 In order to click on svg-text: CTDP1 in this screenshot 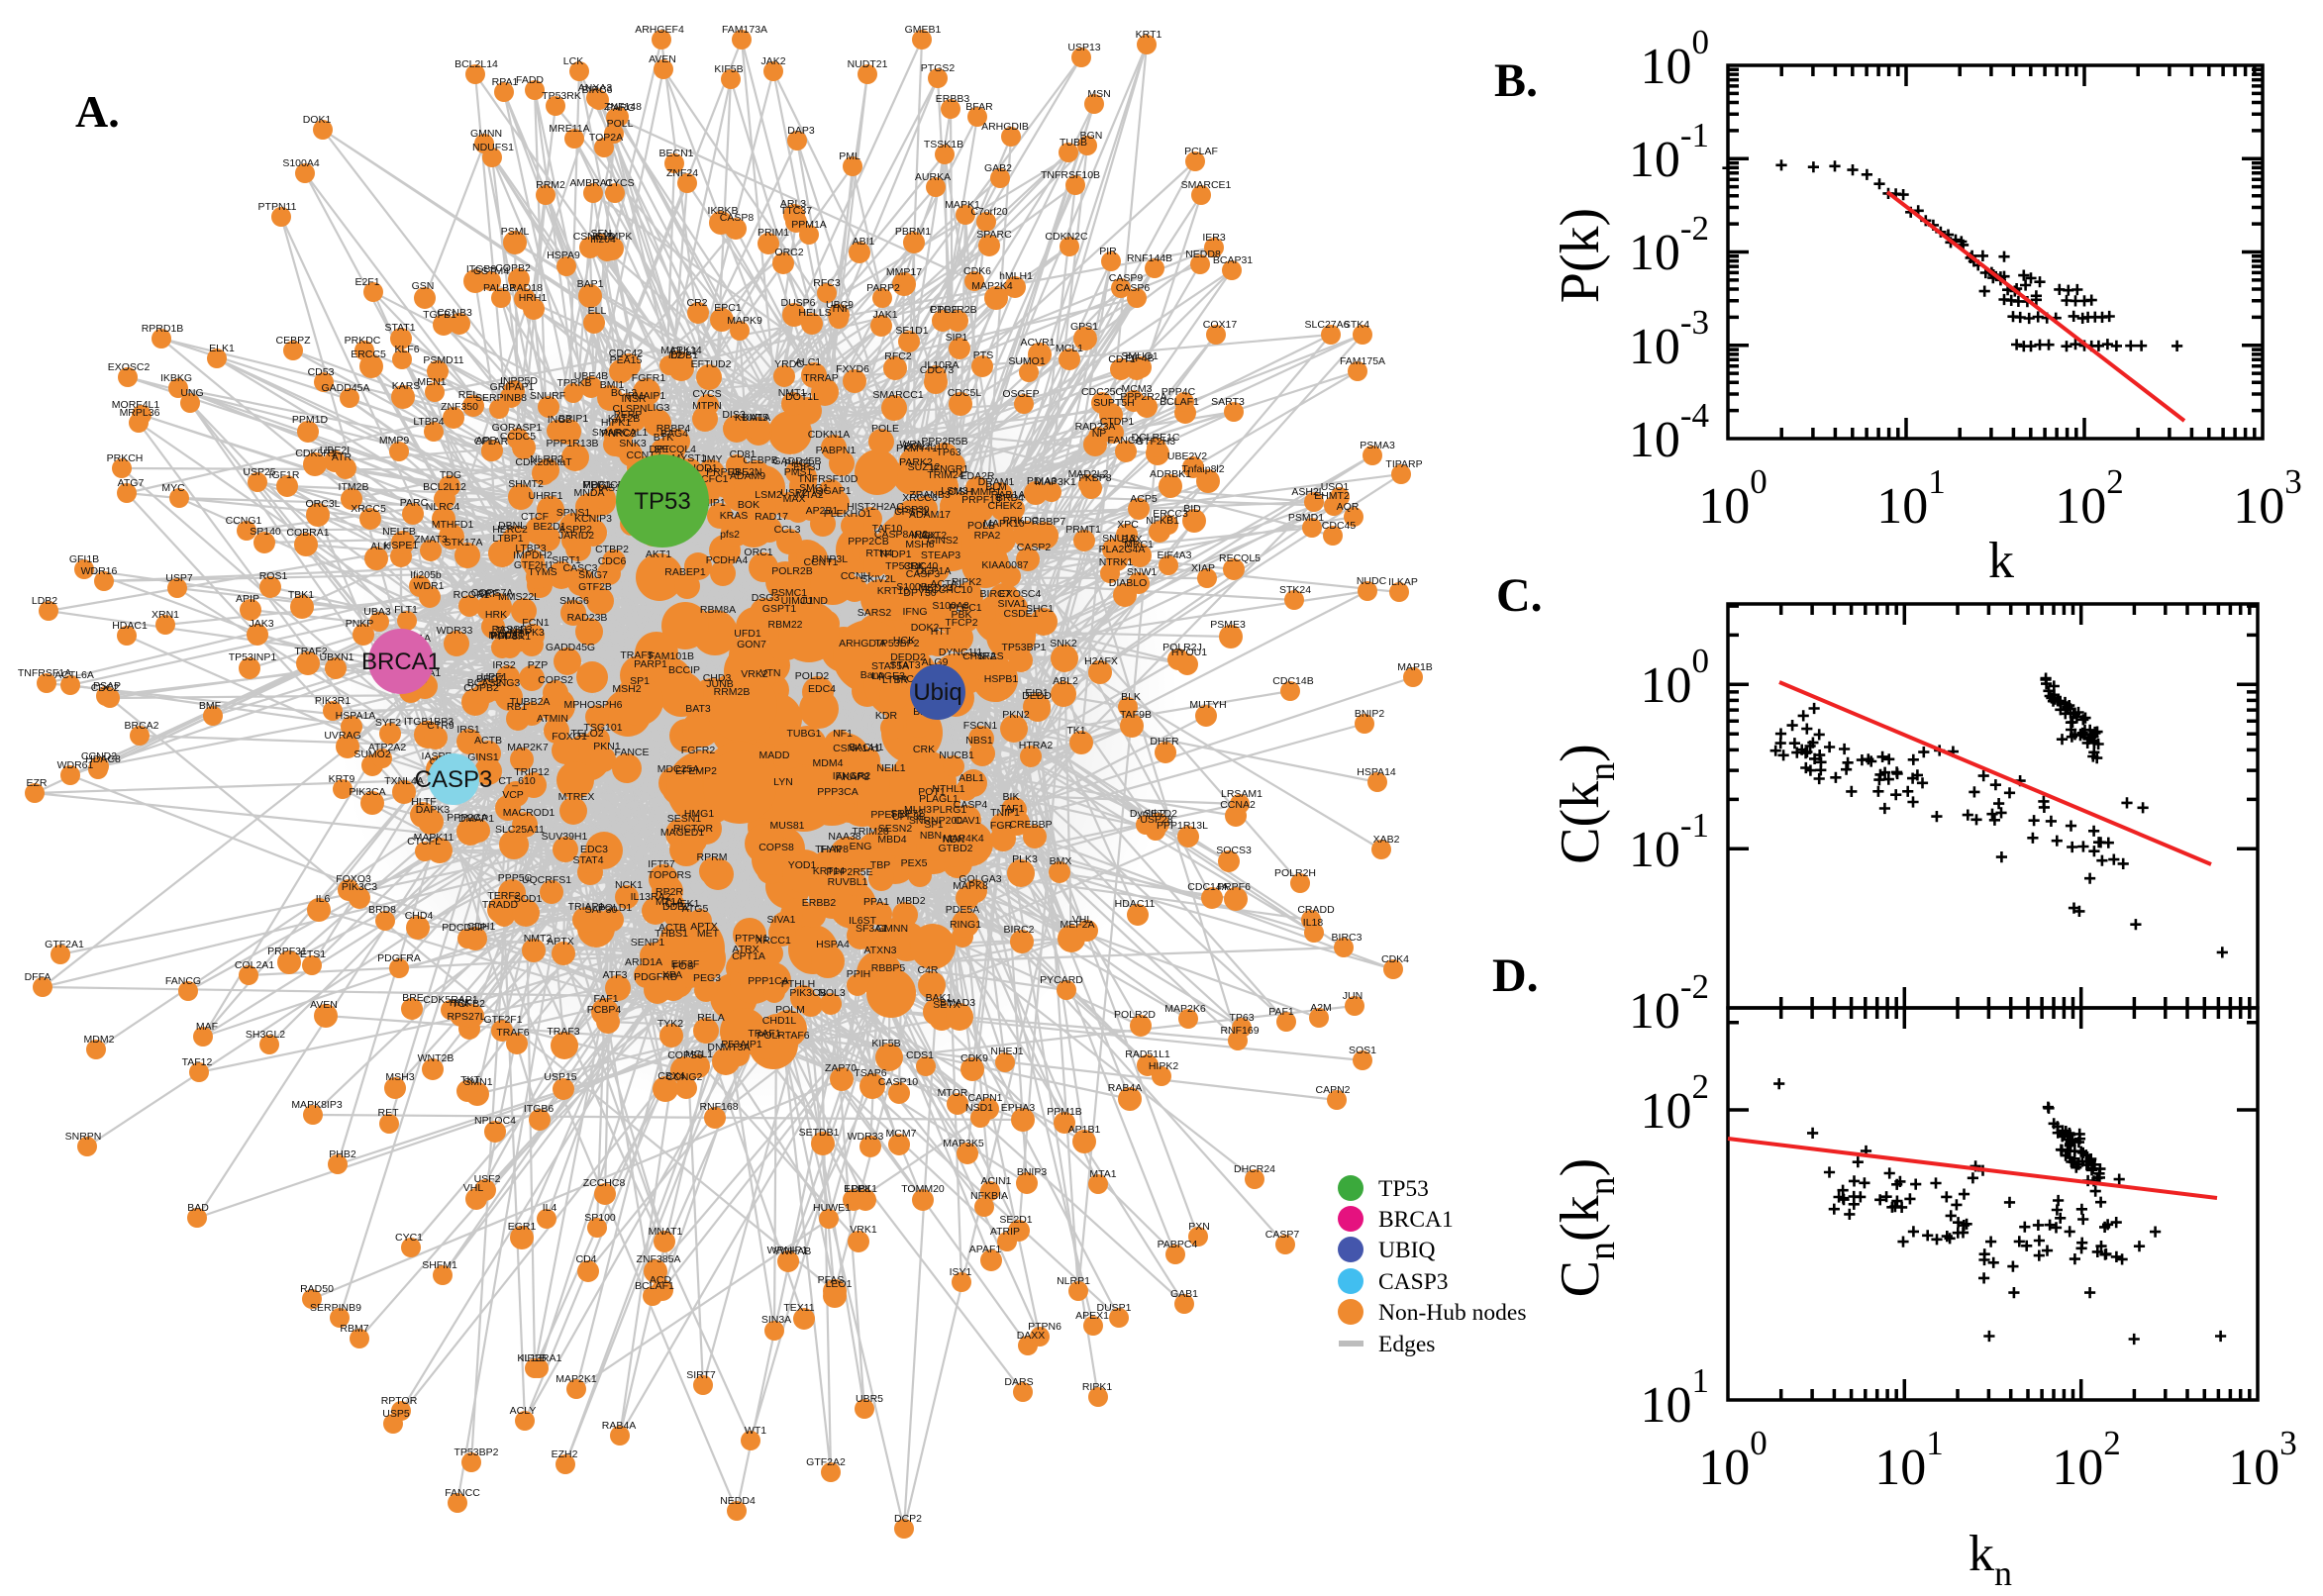, I will do `click(1117, 422)`.